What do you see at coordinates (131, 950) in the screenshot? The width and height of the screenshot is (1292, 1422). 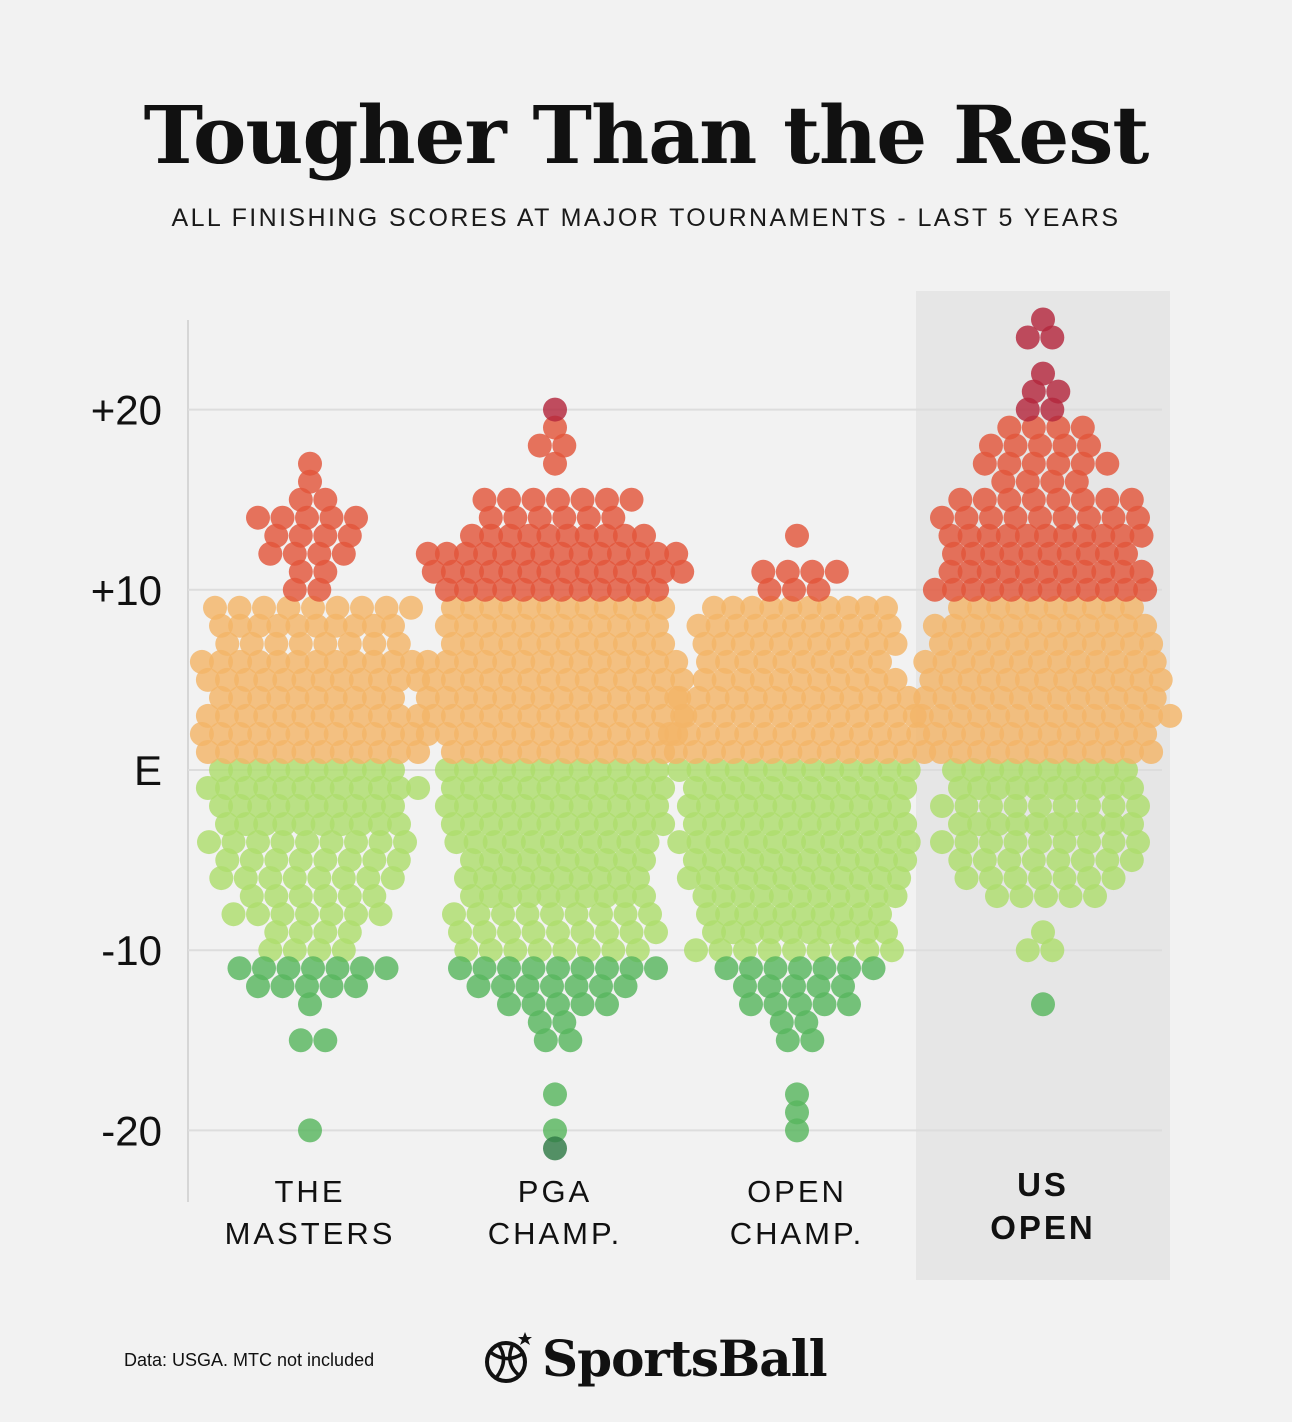 I see `y-tick-label: -10` at bounding box center [131, 950].